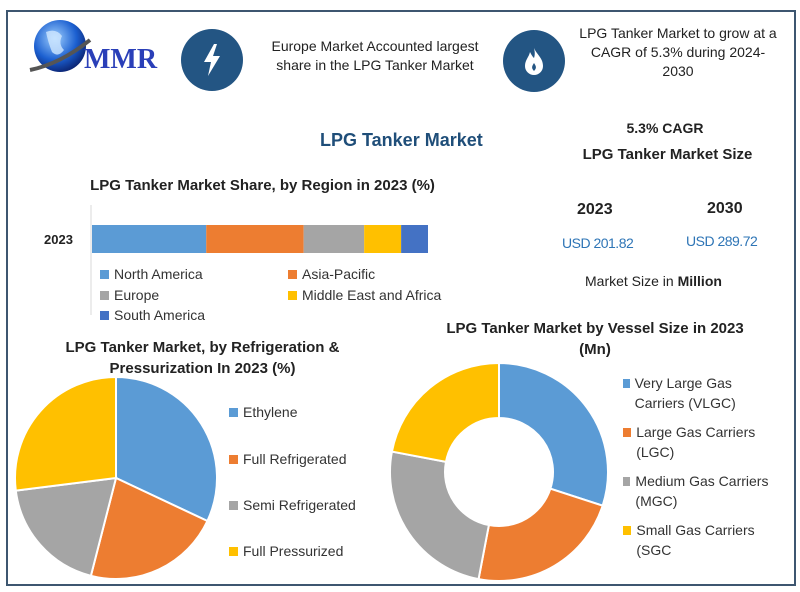 The height and width of the screenshot is (592, 800). I want to click on stacked-bar-chart, so click(259, 260).